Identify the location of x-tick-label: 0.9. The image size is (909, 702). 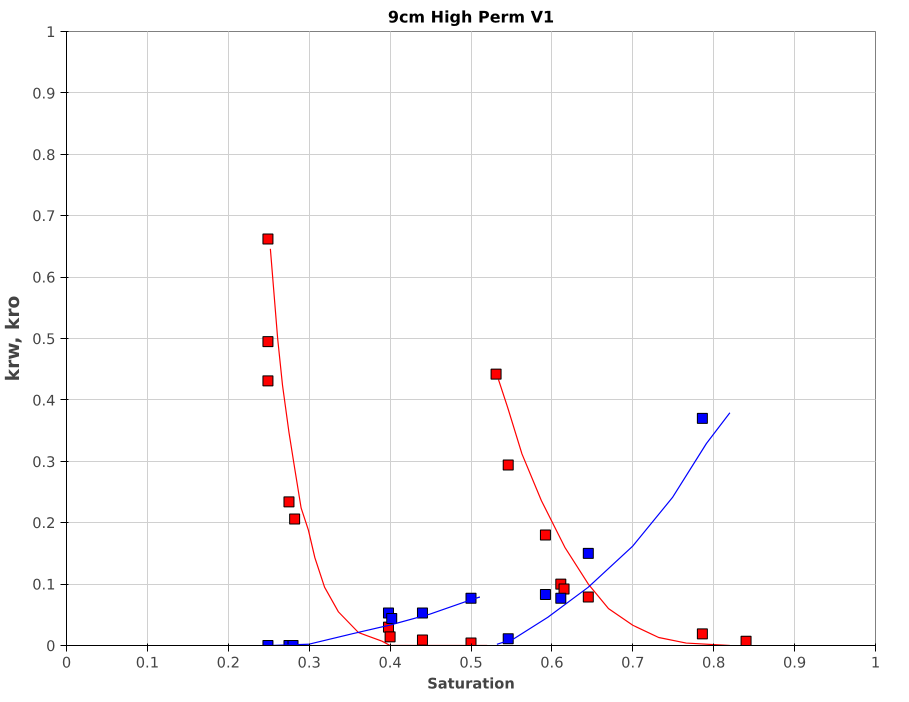
(794, 663).